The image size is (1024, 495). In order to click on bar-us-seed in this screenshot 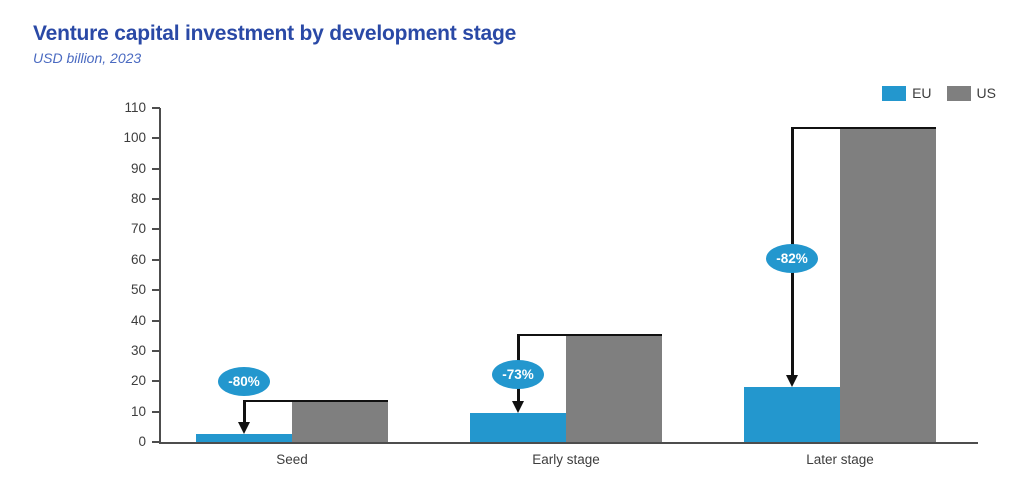, I will do `click(340, 421)`.